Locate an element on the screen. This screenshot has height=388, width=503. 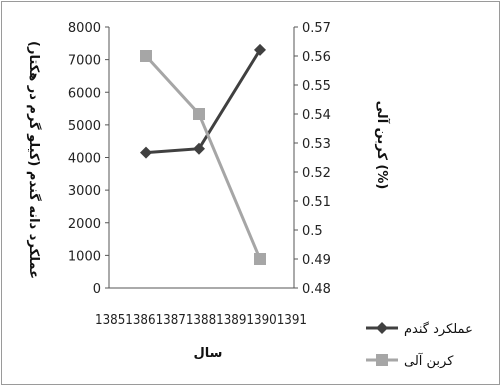
y-right-tick-label: 0.54 is located at coordinates (316, 115).